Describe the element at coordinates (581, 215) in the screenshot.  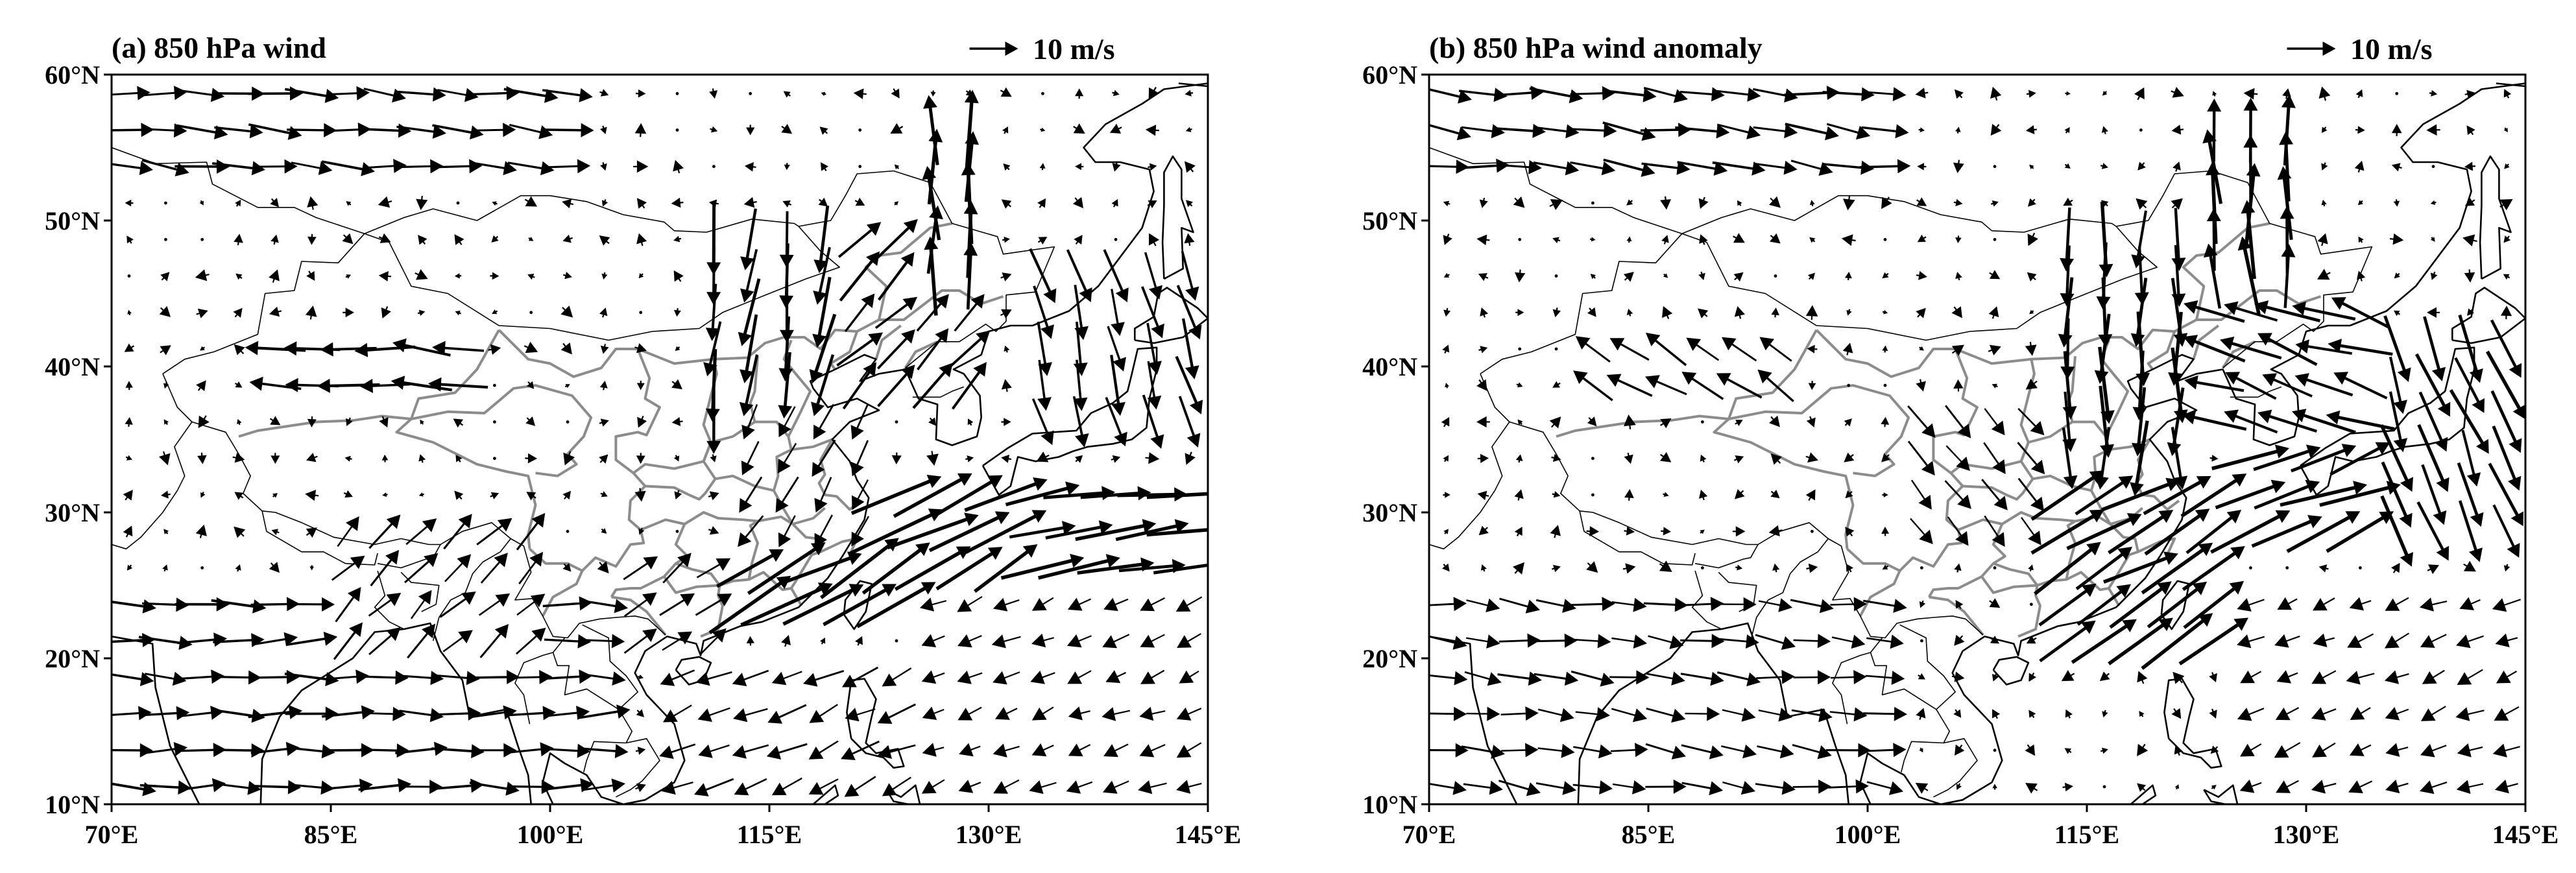
I see `country-border` at that location.